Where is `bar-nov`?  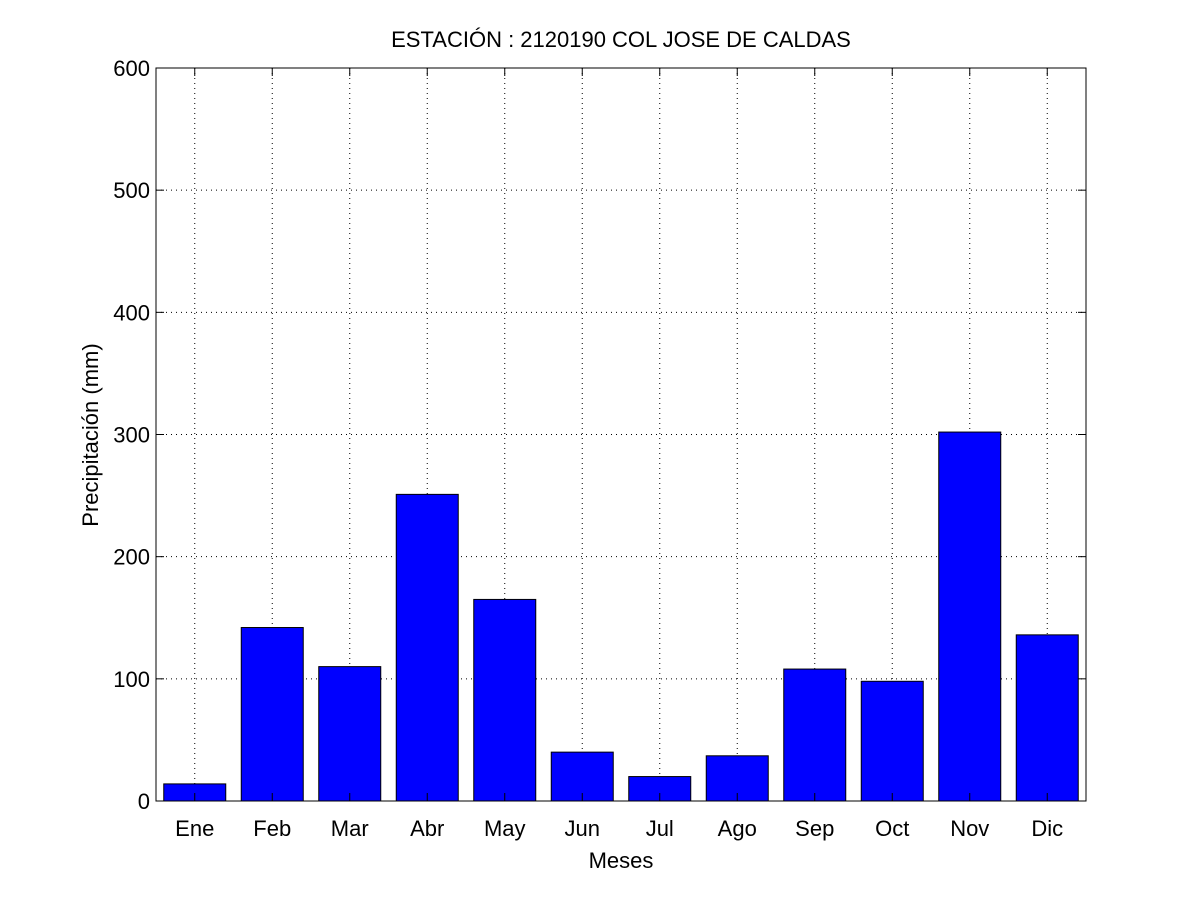
bar-nov is located at coordinates (970, 616).